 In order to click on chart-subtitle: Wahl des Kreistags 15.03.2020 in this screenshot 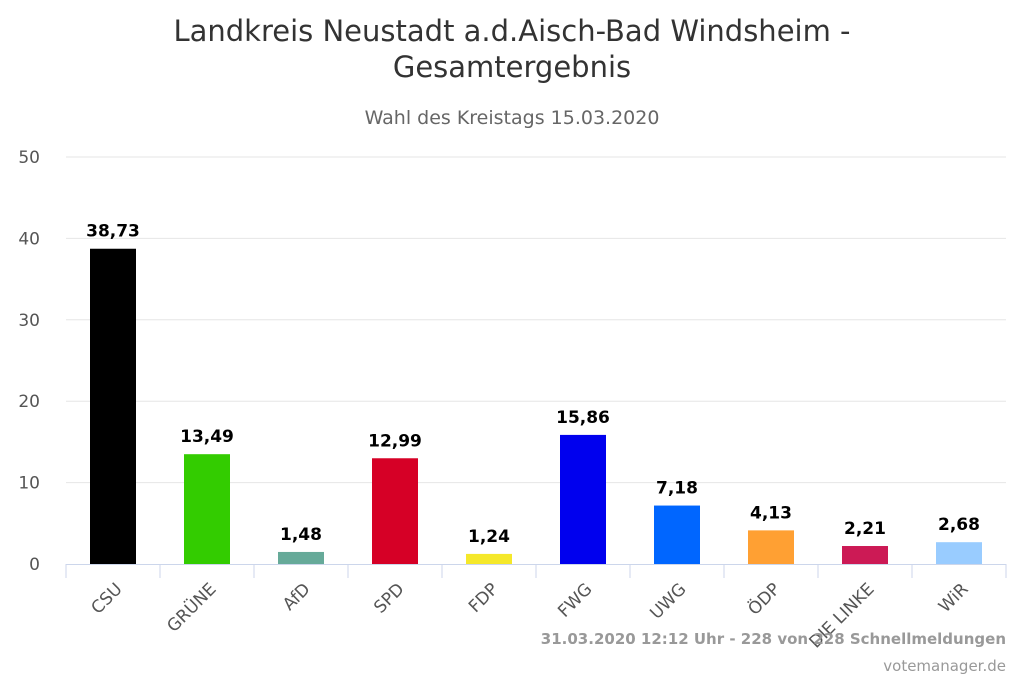, I will do `click(512, 118)`.